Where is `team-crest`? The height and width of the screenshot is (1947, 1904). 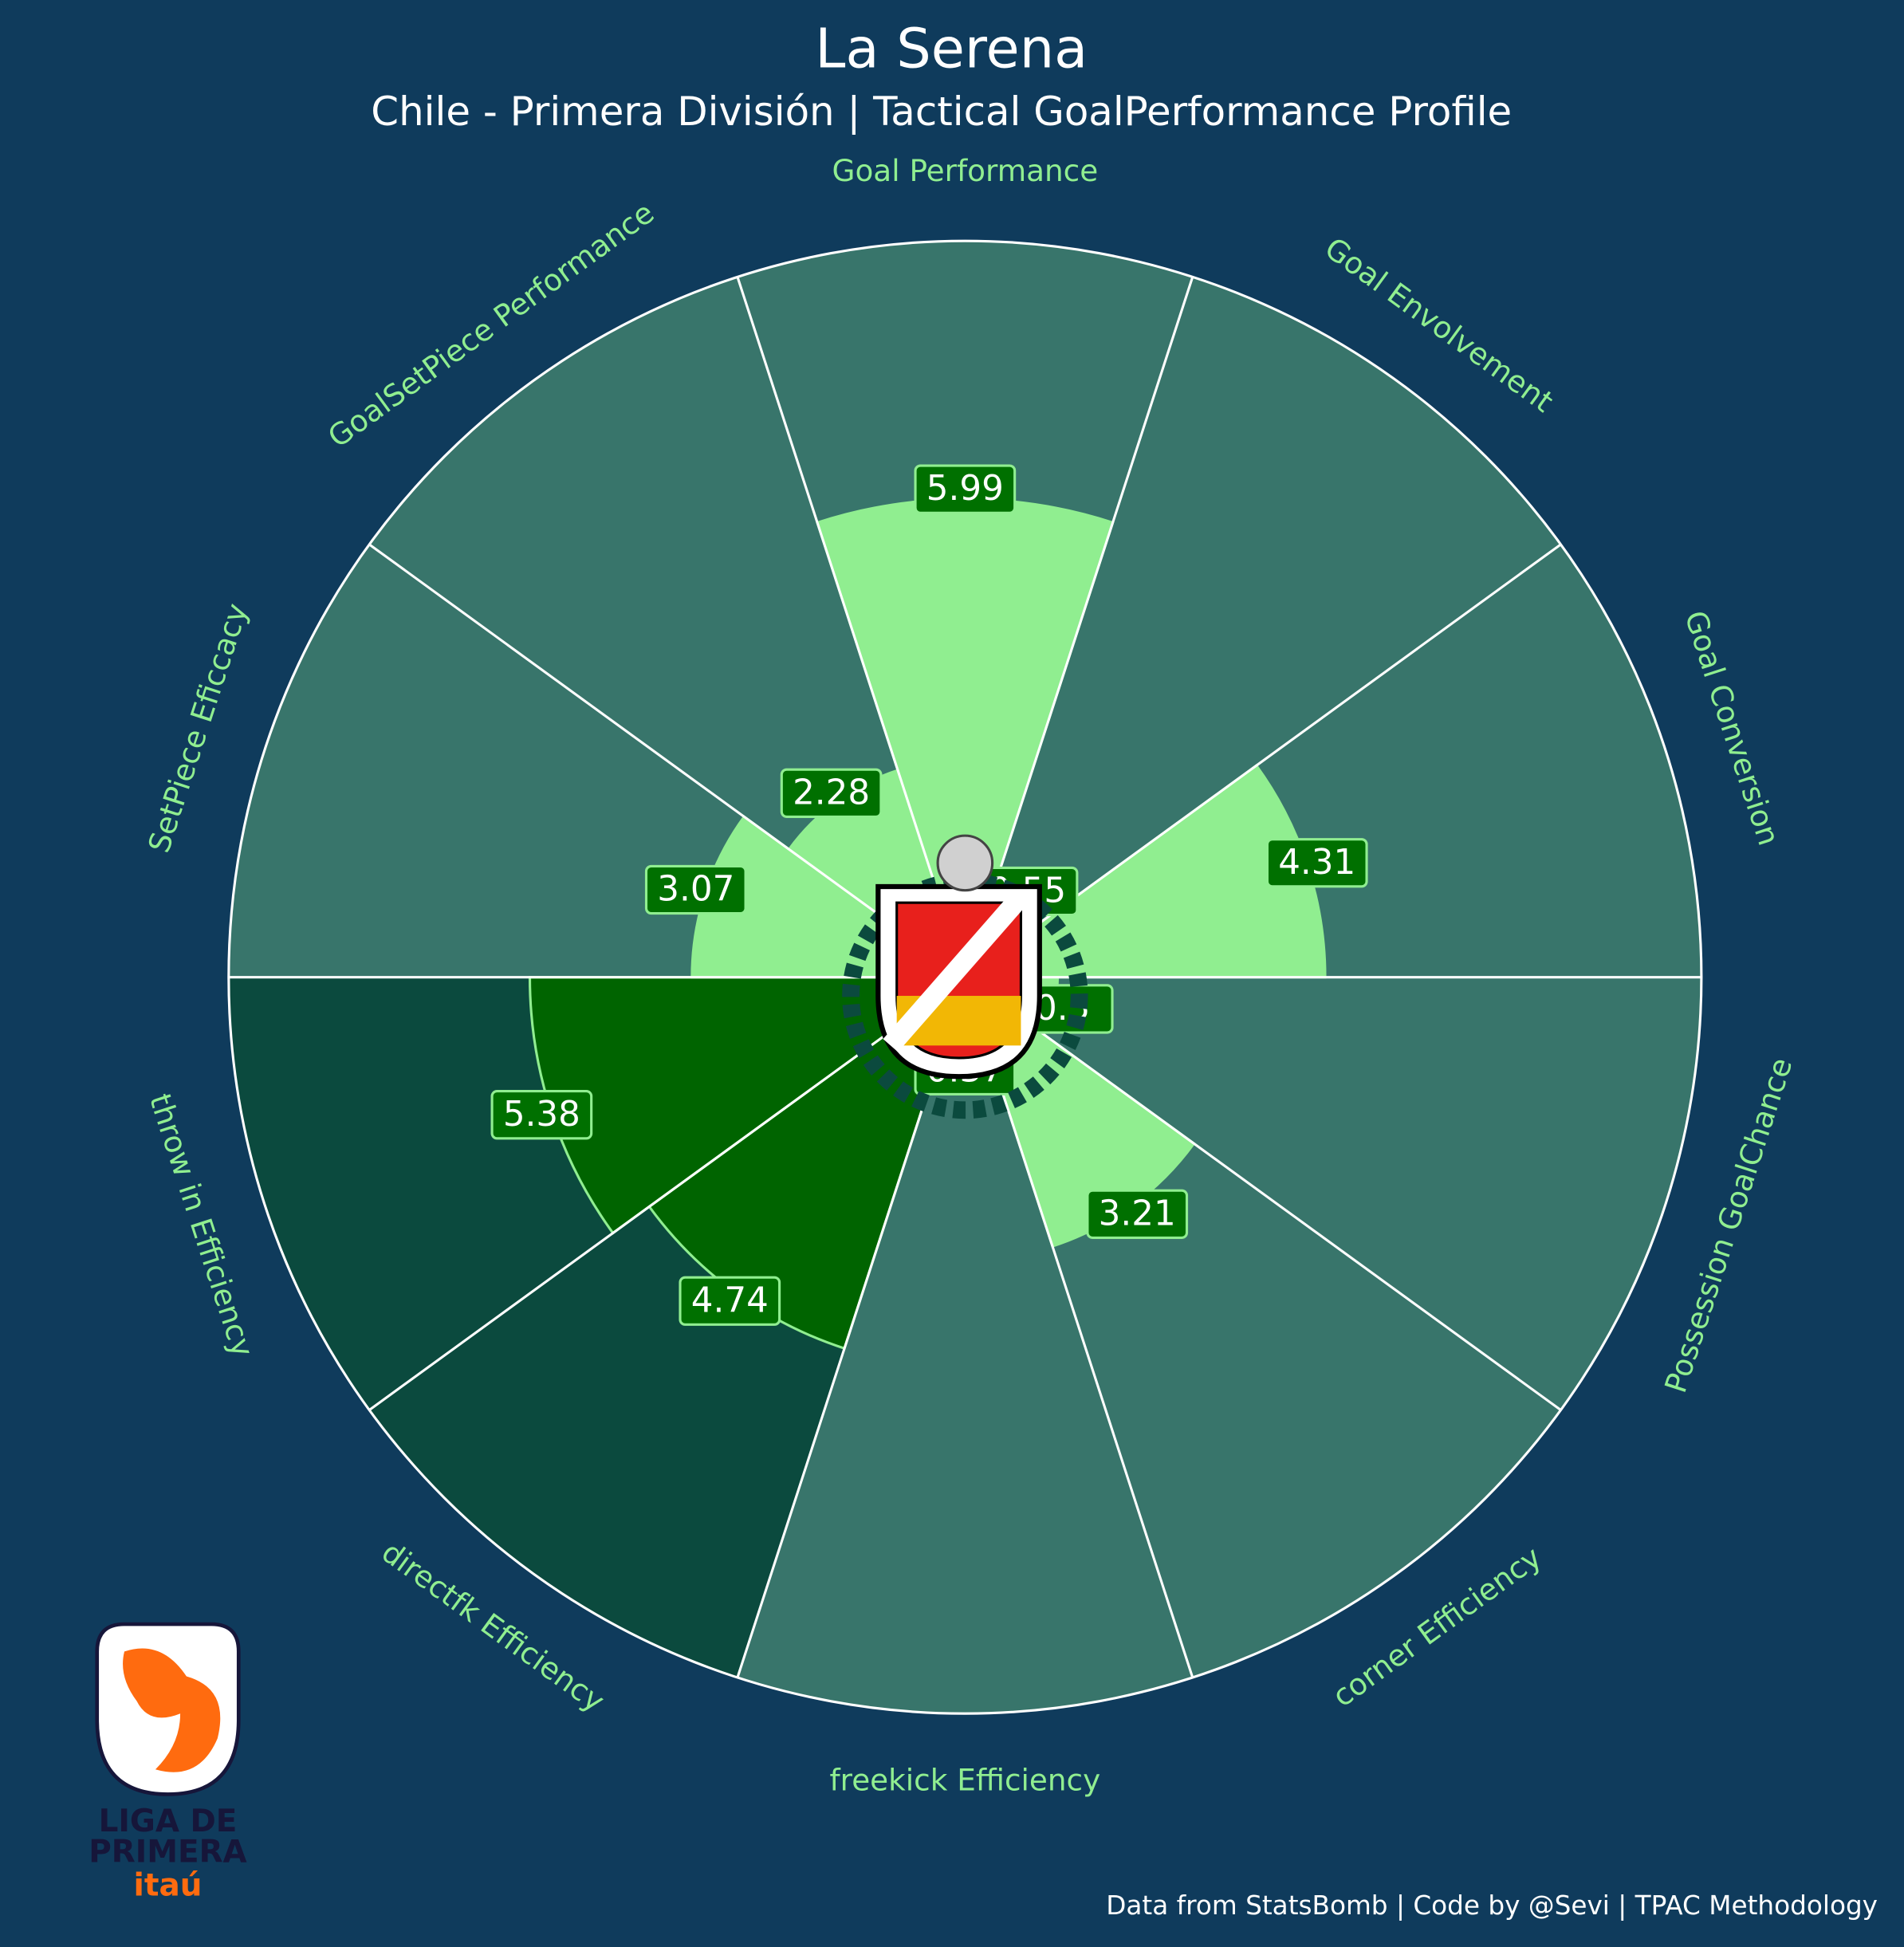 team-crest is located at coordinates (965, 976).